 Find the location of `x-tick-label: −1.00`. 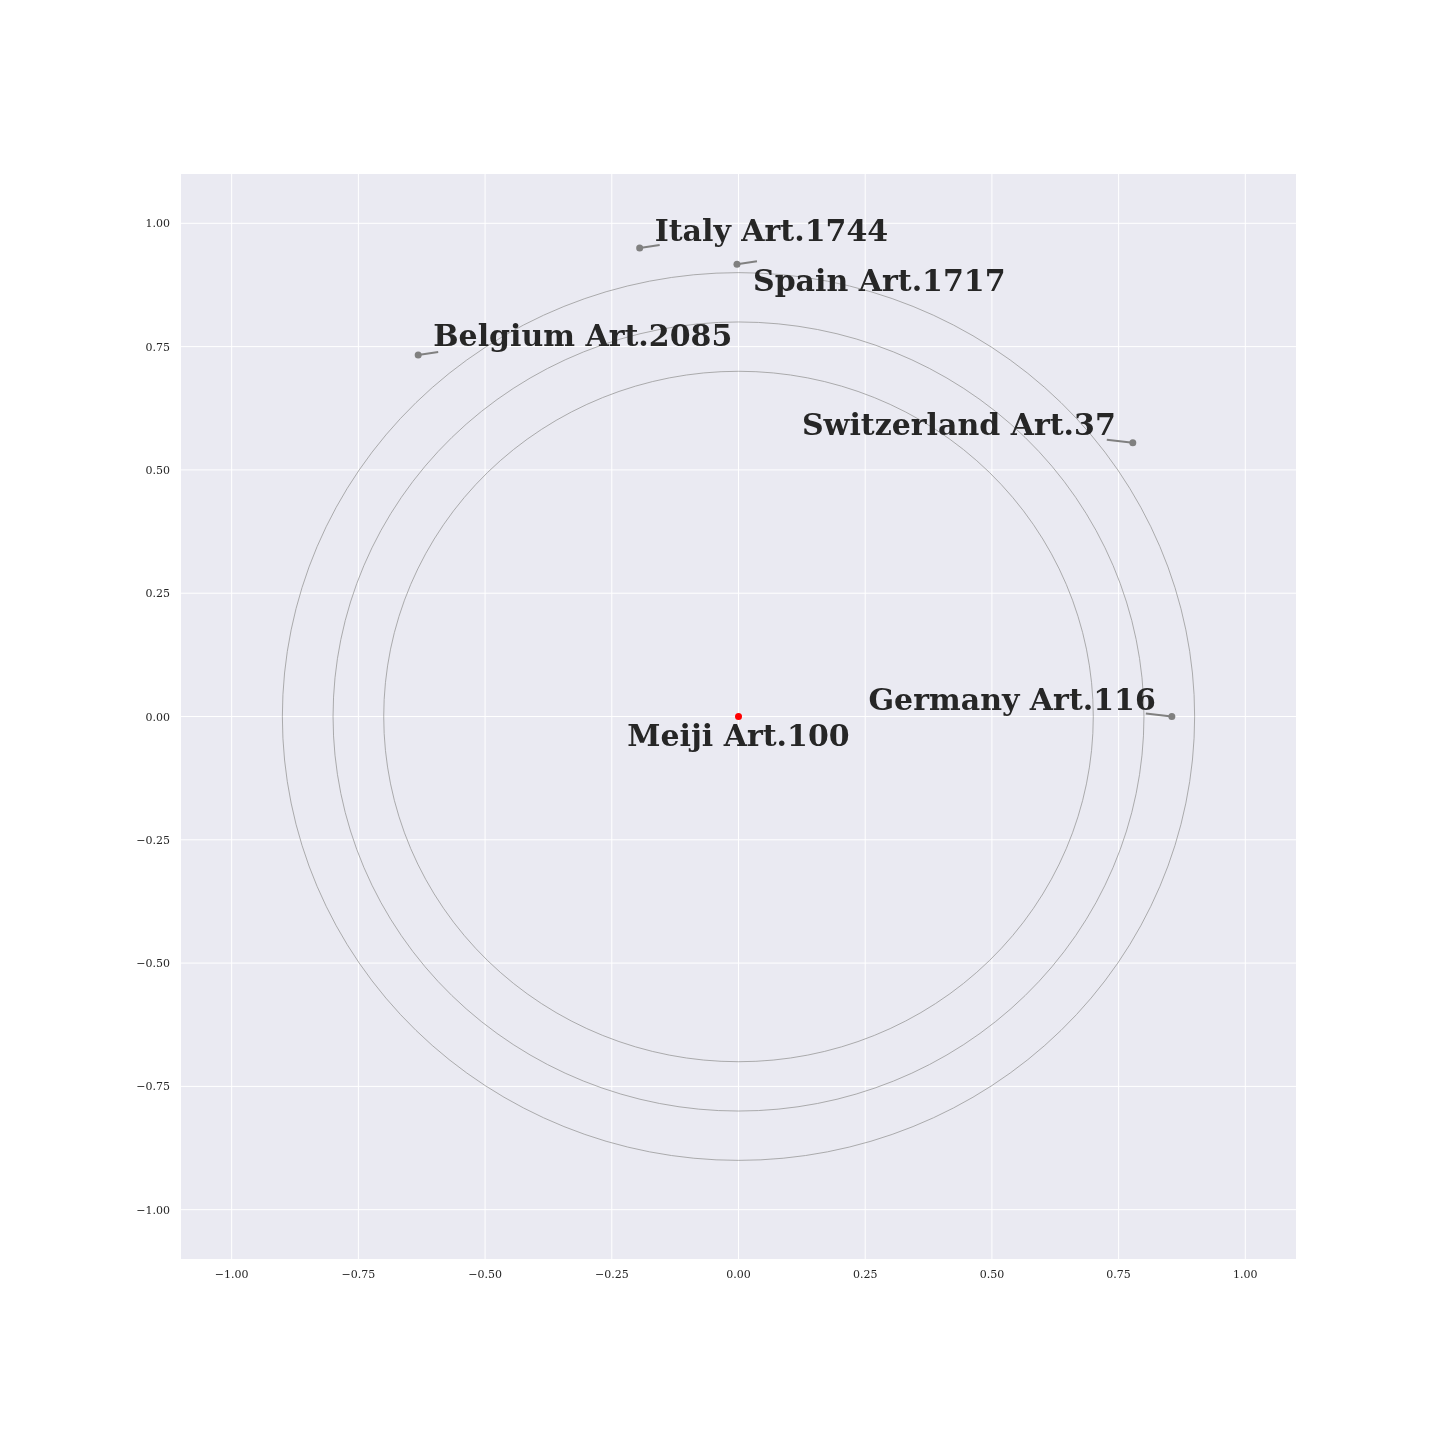

x-tick-label: −1.00 is located at coordinates (231, 1274).